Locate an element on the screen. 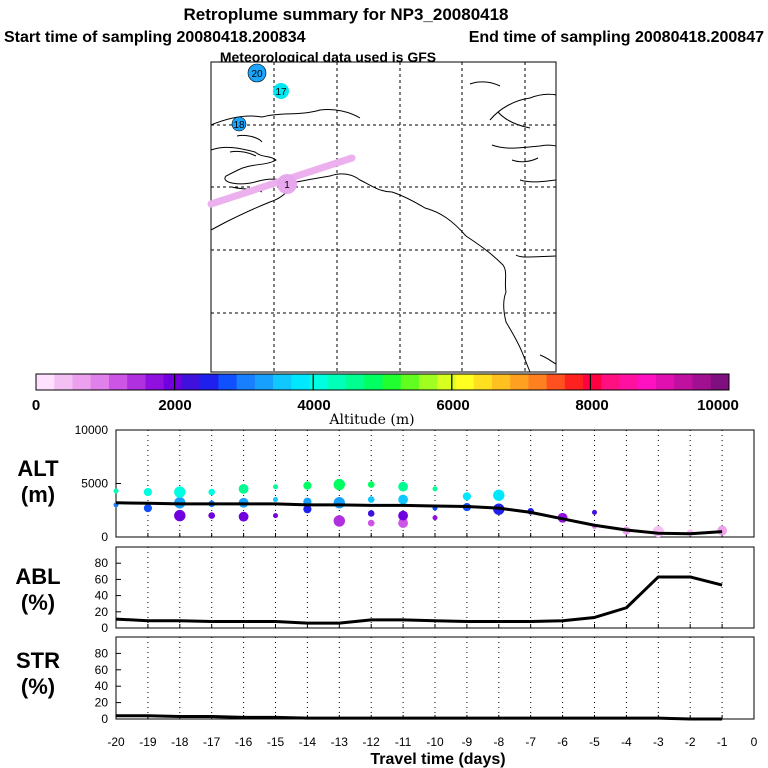 This screenshot has height=768, width=768. map-marker-1: 1 is located at coordinates (287, 184).